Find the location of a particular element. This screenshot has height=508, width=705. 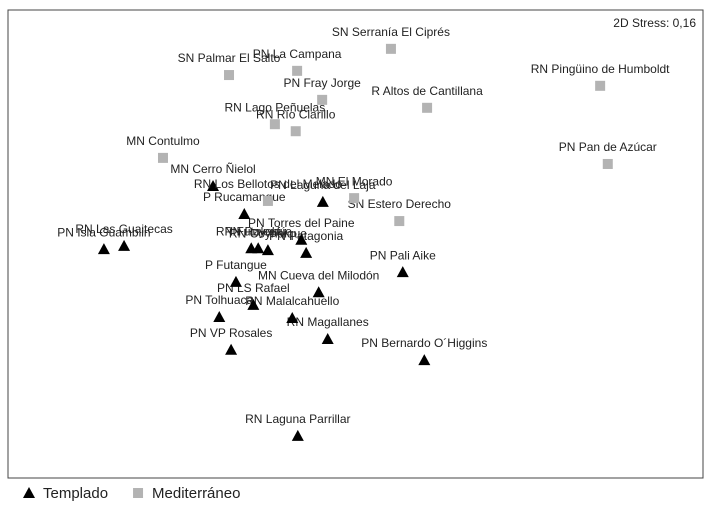

point-label: PN Pan de Azúcar is located at coordinates (608, 147).